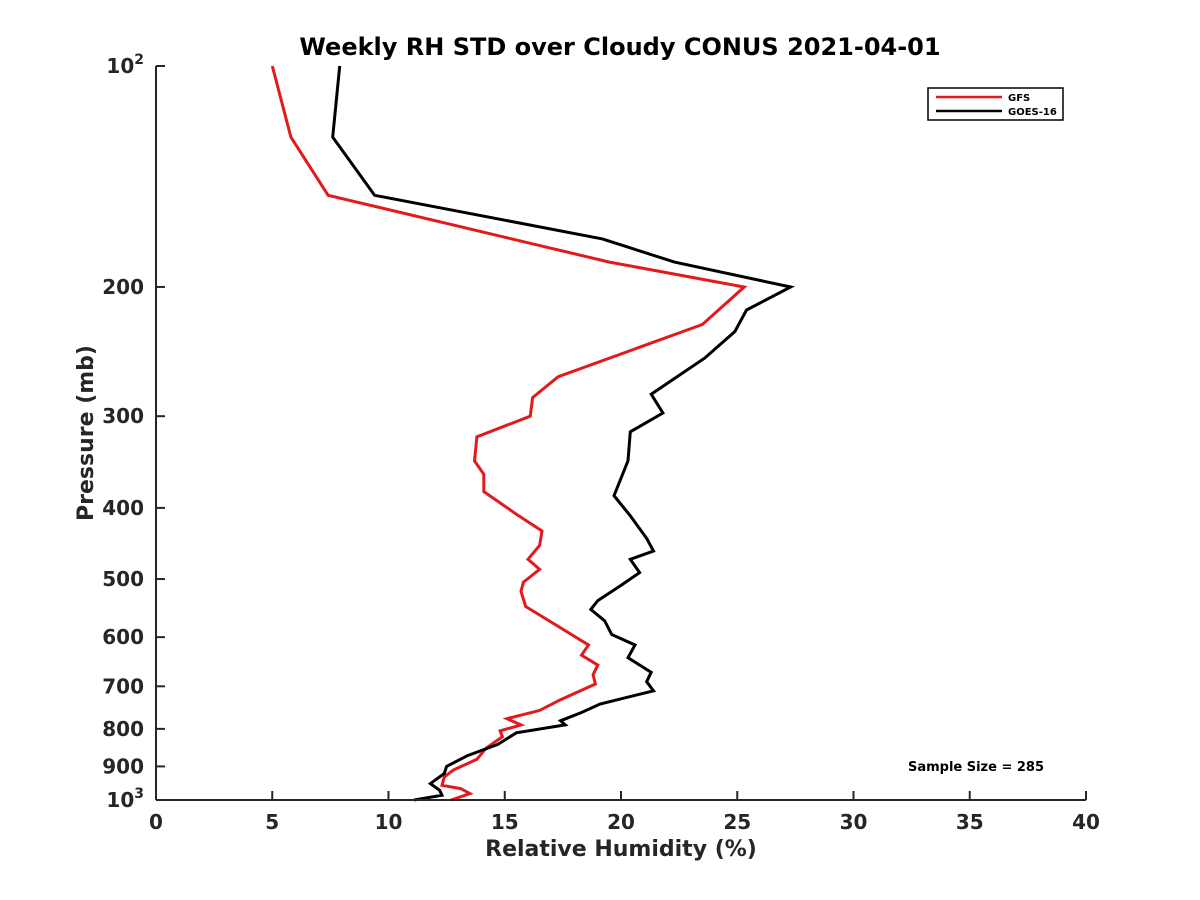  I want to click on x-tick-label: 5, so click(272, 822).